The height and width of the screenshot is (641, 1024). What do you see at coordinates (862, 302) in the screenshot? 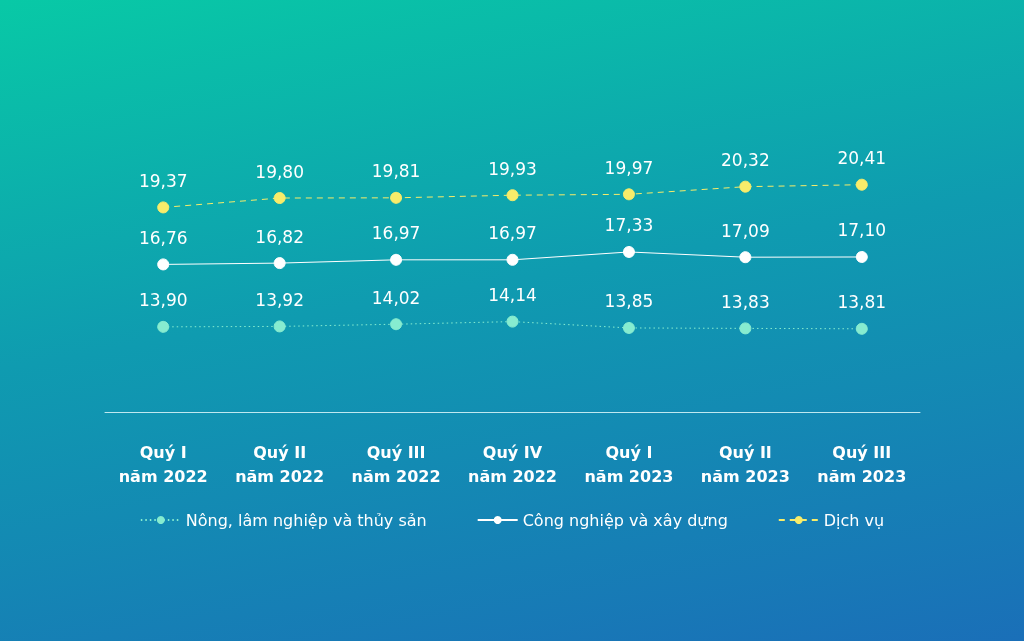
I see `data-label: 13,81` at bounding box center [862, 302].